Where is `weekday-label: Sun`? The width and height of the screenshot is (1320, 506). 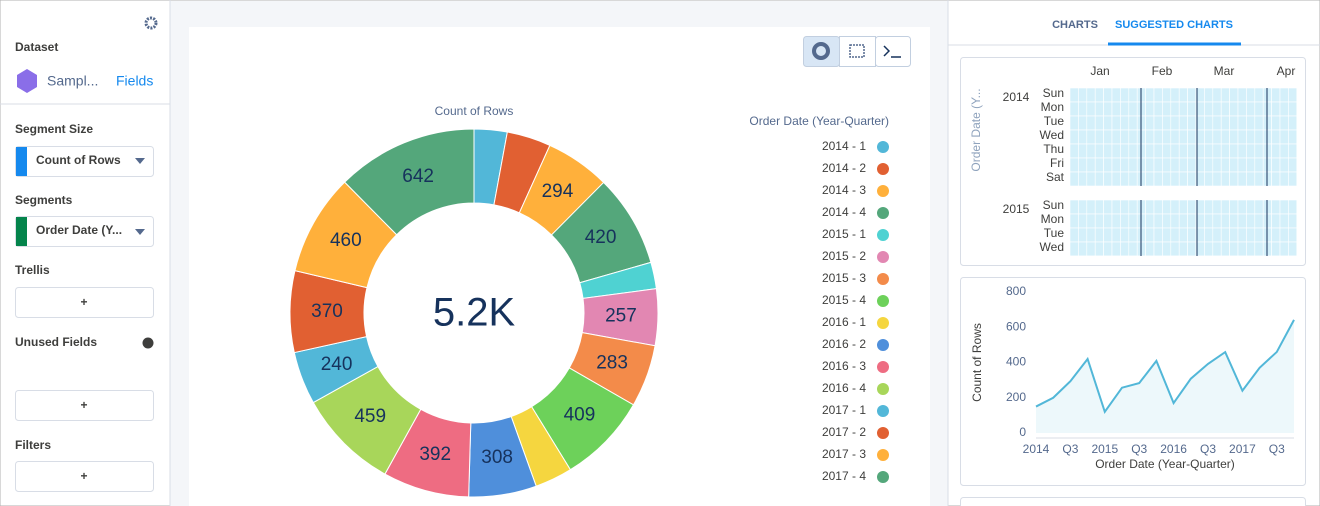
weekday-label: Sun is located at coordinates (1053, 205).